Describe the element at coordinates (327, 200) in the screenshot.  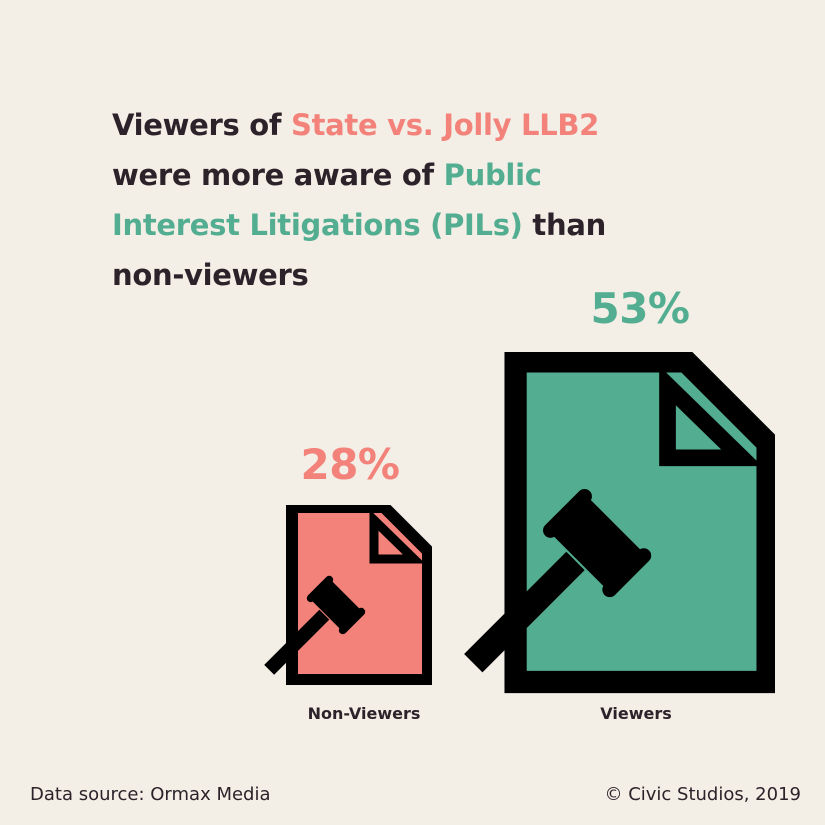
I see `title-highlight-pil: Public Interest Litigations (PILs)` at that location.